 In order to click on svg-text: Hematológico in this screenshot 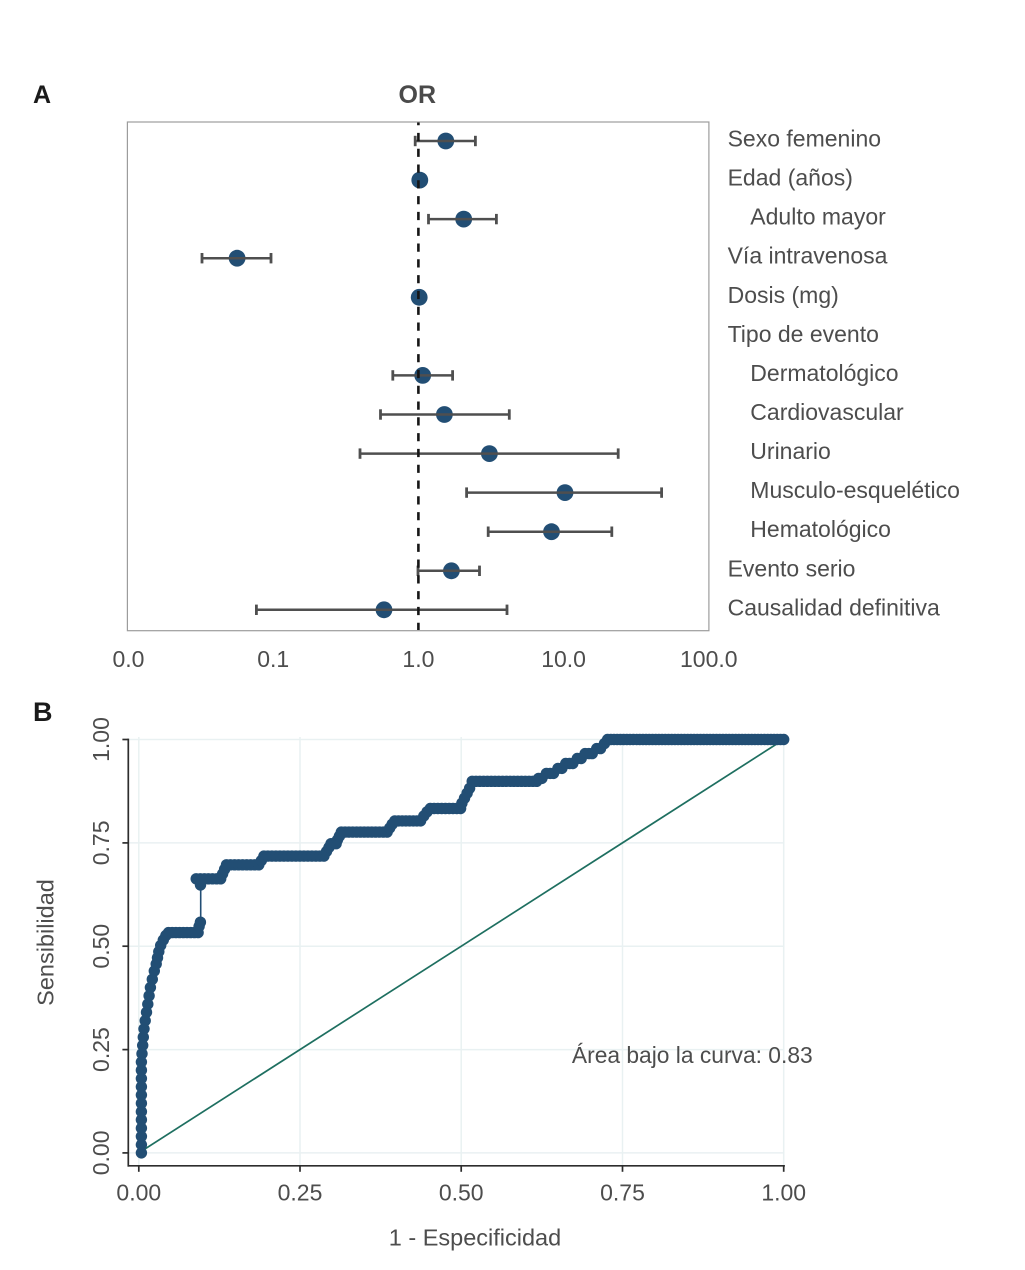, I will do `click(820, 529)`.